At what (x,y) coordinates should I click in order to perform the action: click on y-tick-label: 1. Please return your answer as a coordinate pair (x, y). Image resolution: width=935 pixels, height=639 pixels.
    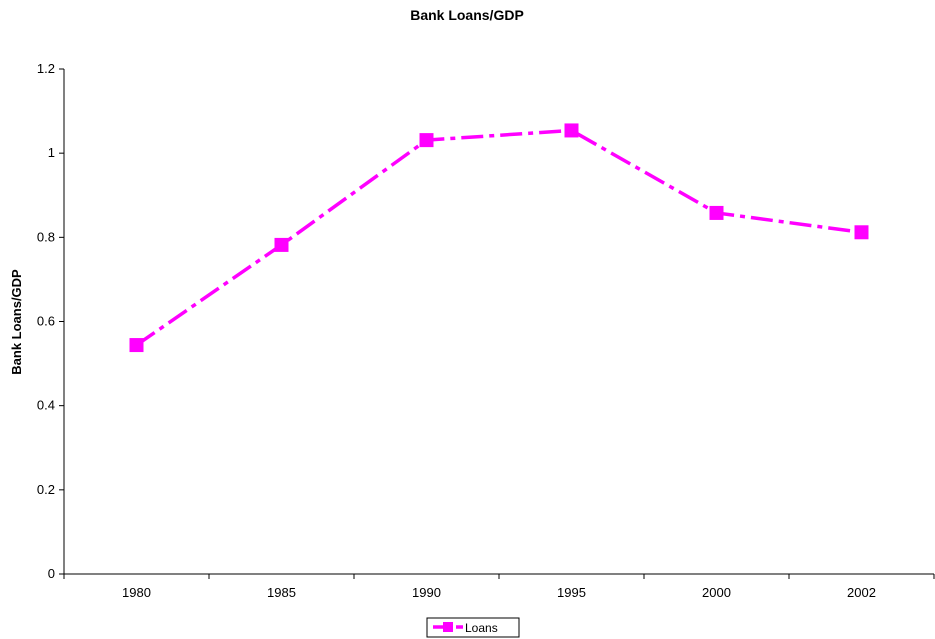
    Looking at the image, I should click on (51, 152).